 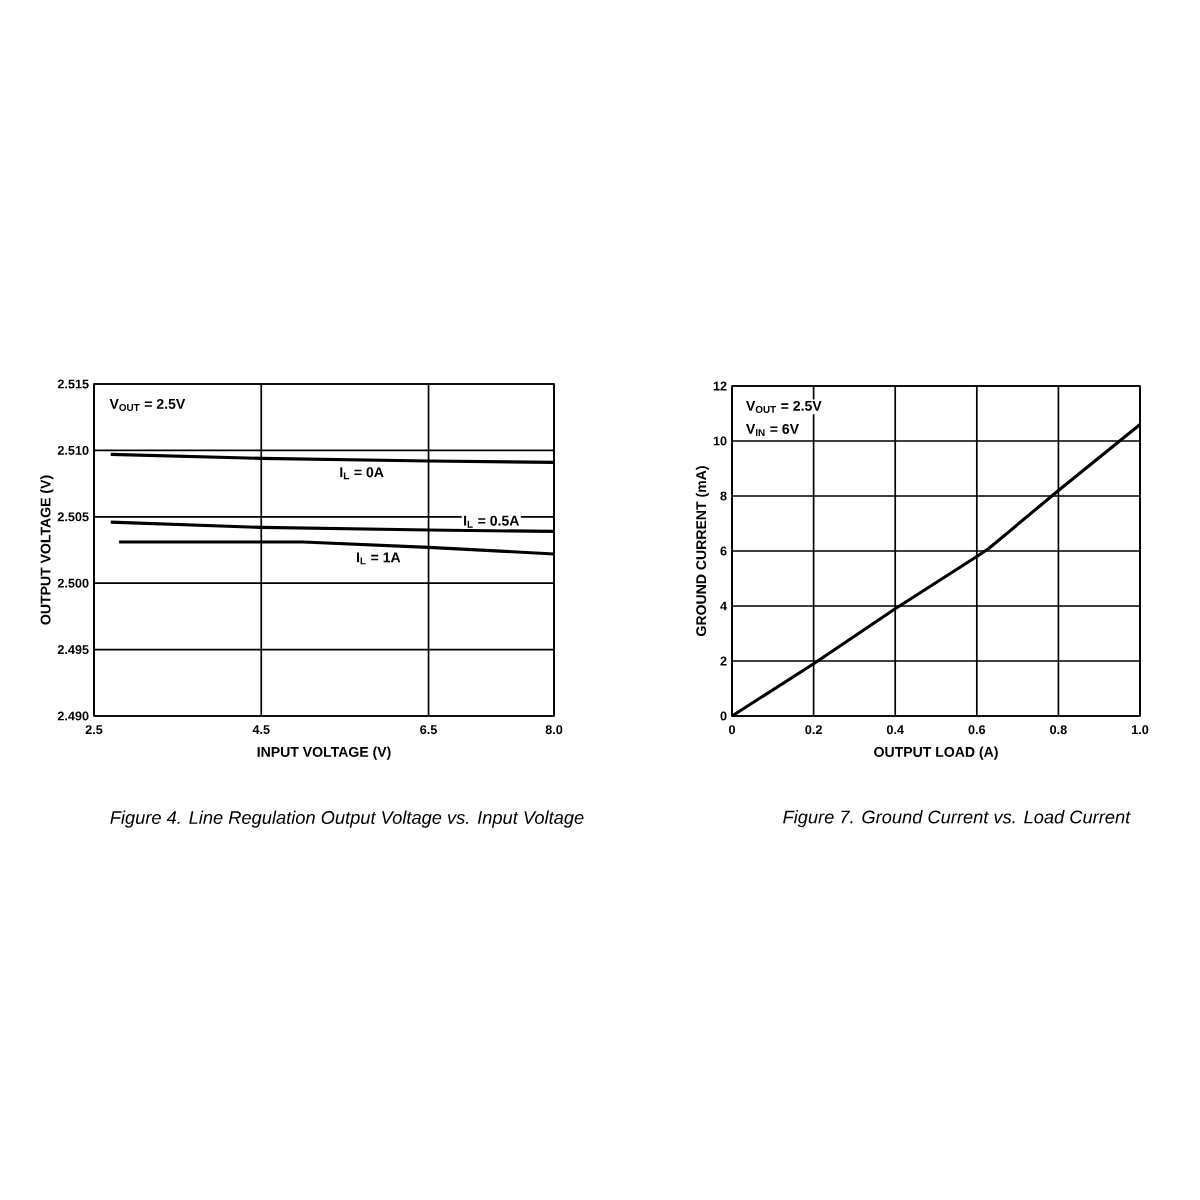 I want to click on text: Figure 7. Ground Current vs. Load Current, so click(x=957, y=819).